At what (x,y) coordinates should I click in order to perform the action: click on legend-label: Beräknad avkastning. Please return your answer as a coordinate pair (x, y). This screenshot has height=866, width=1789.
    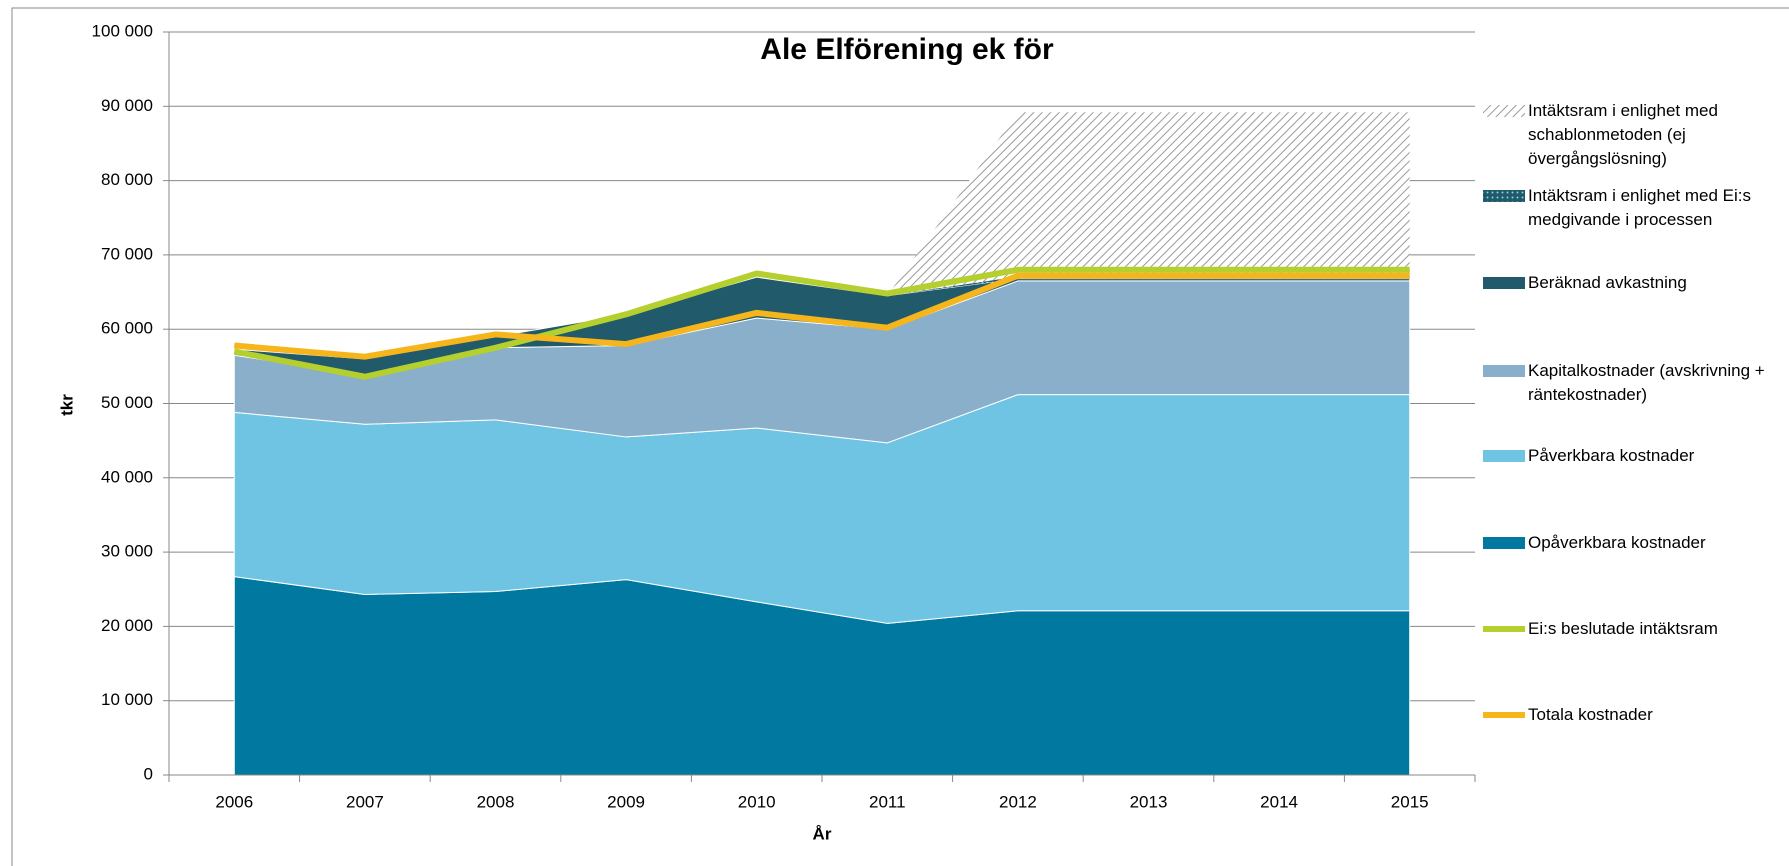
    Looking at the image, I should click on (1607, 282).